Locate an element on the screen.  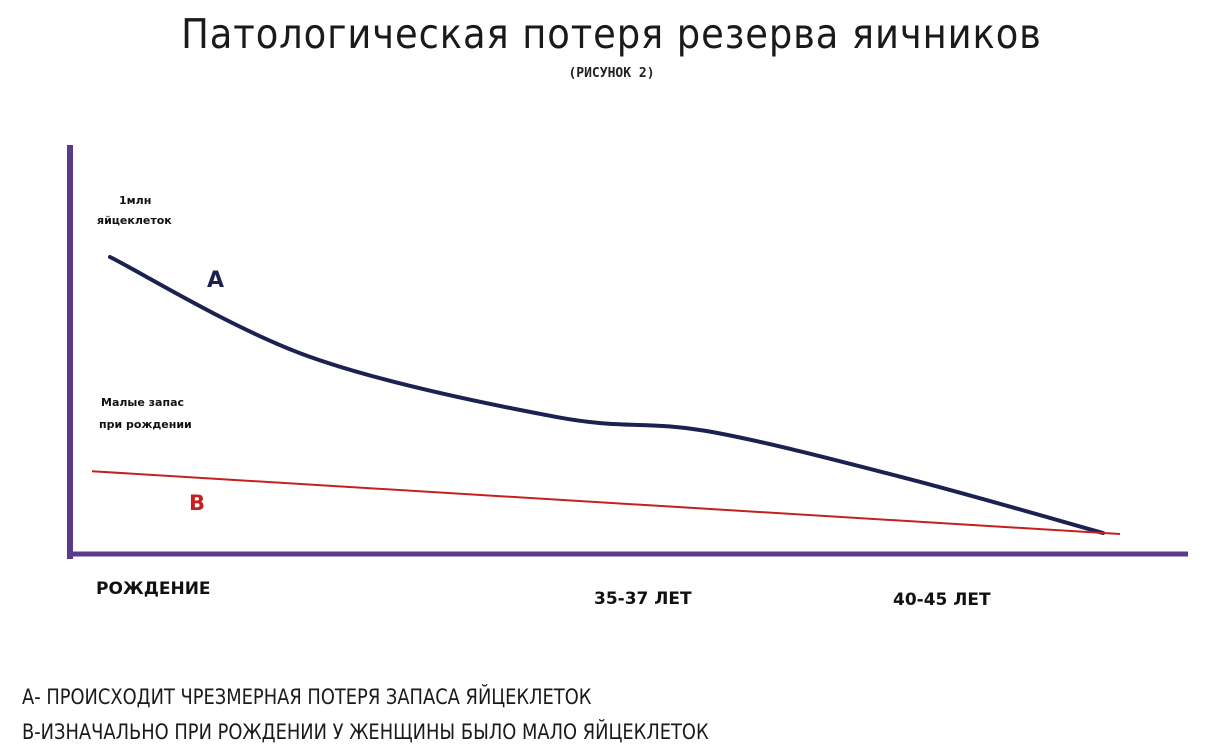
x-tick-label: 35-37 ЛЕТ is located at coordinates (643, 599).